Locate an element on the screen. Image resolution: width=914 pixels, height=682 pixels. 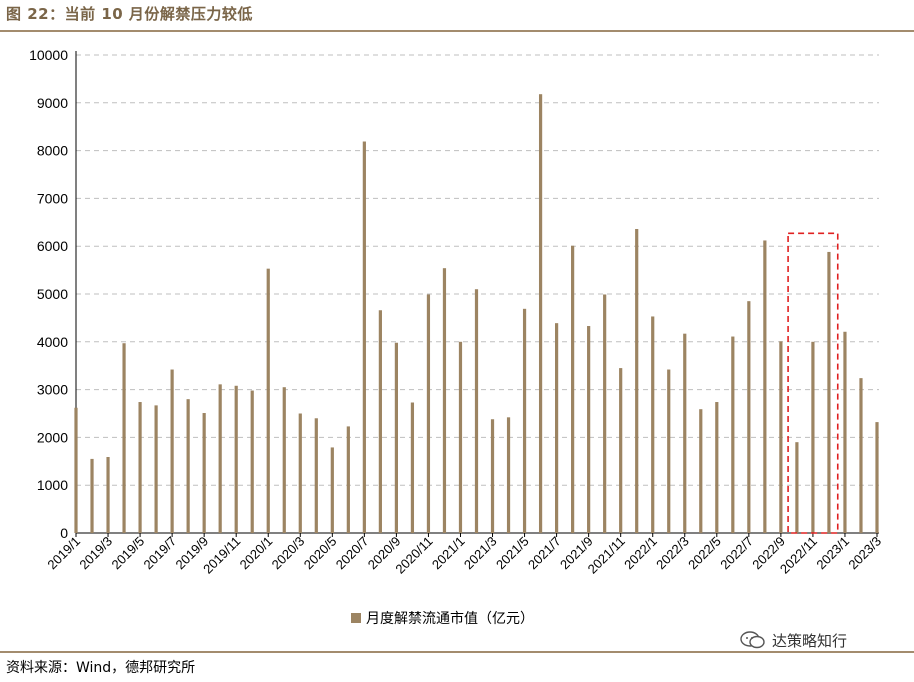
y-tick-label: 5000 is located at coordinates (52, 294).